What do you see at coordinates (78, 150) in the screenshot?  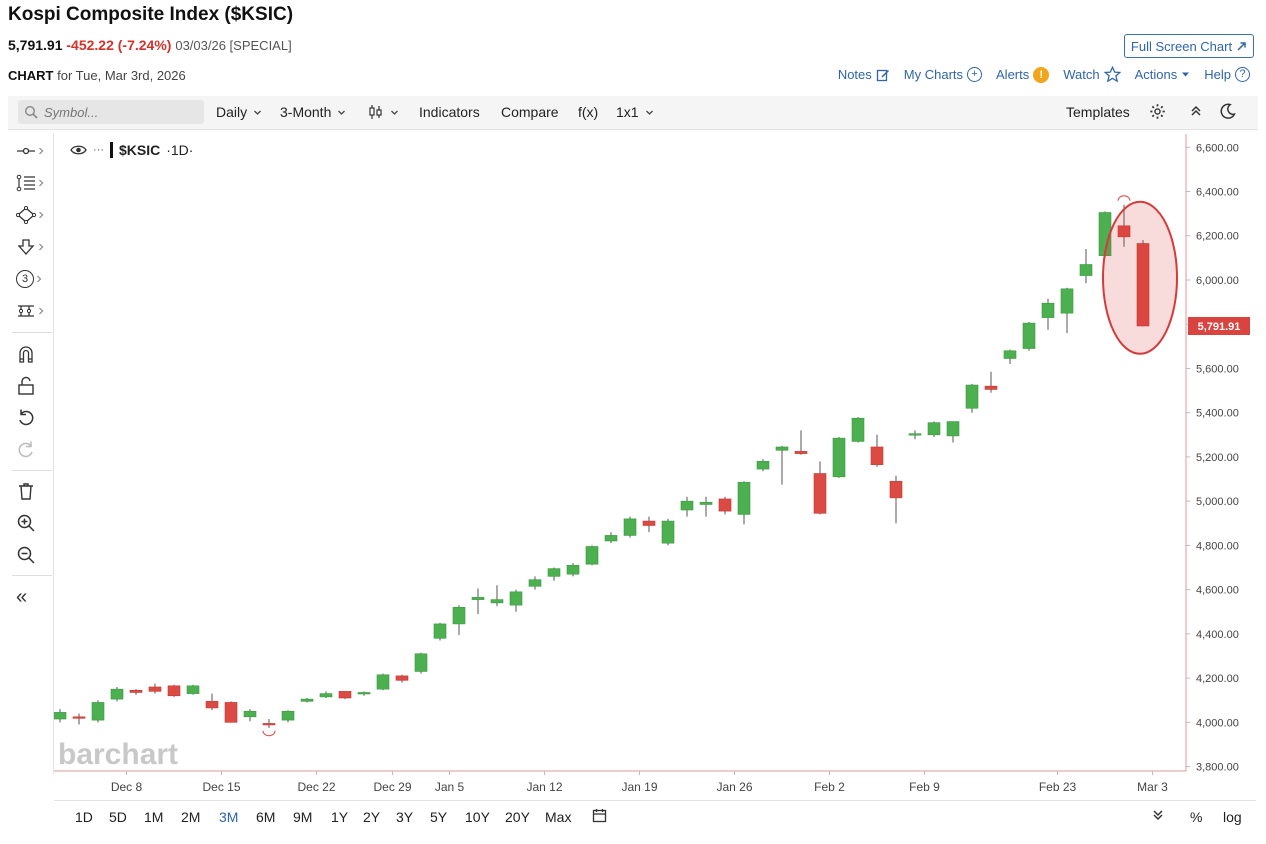 I see `eye-icon` at bounding box center [78, 150].